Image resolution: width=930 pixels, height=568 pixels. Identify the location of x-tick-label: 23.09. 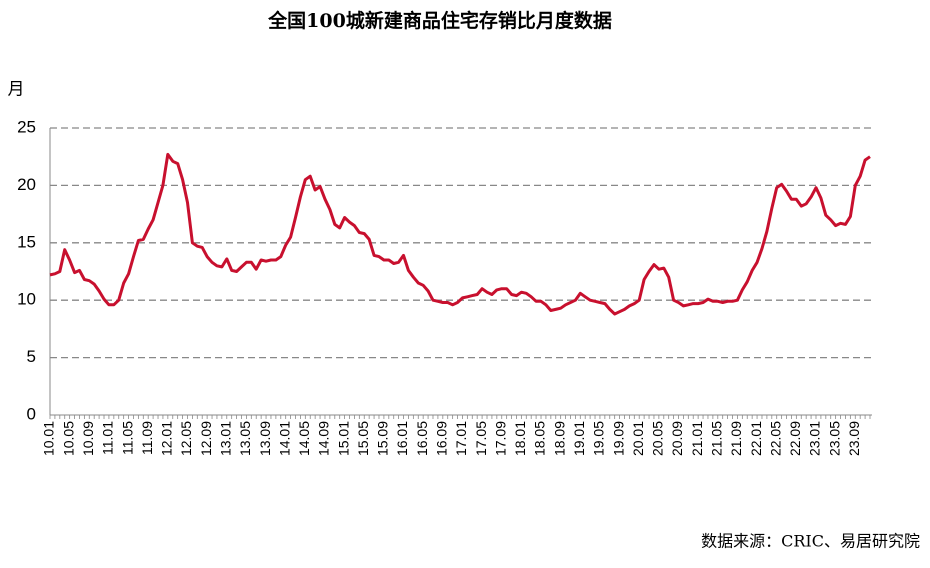
(854, 438).